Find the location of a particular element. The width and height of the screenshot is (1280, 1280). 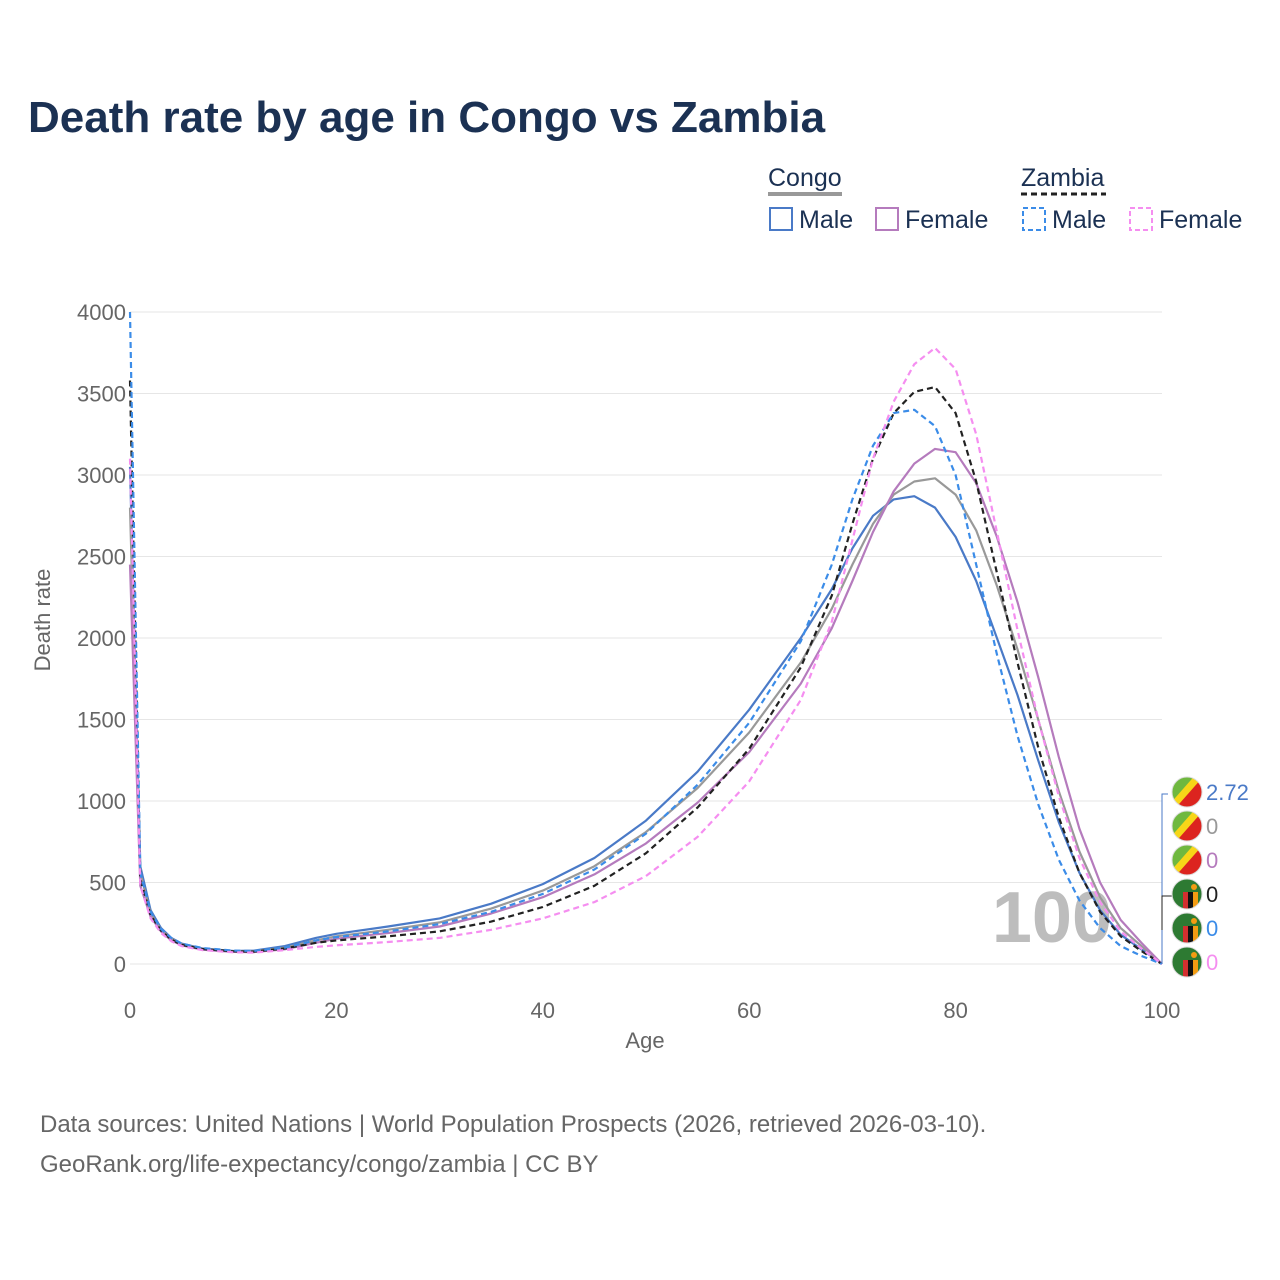

x-tick-label: 40 is located at coordinates (543, 1010).